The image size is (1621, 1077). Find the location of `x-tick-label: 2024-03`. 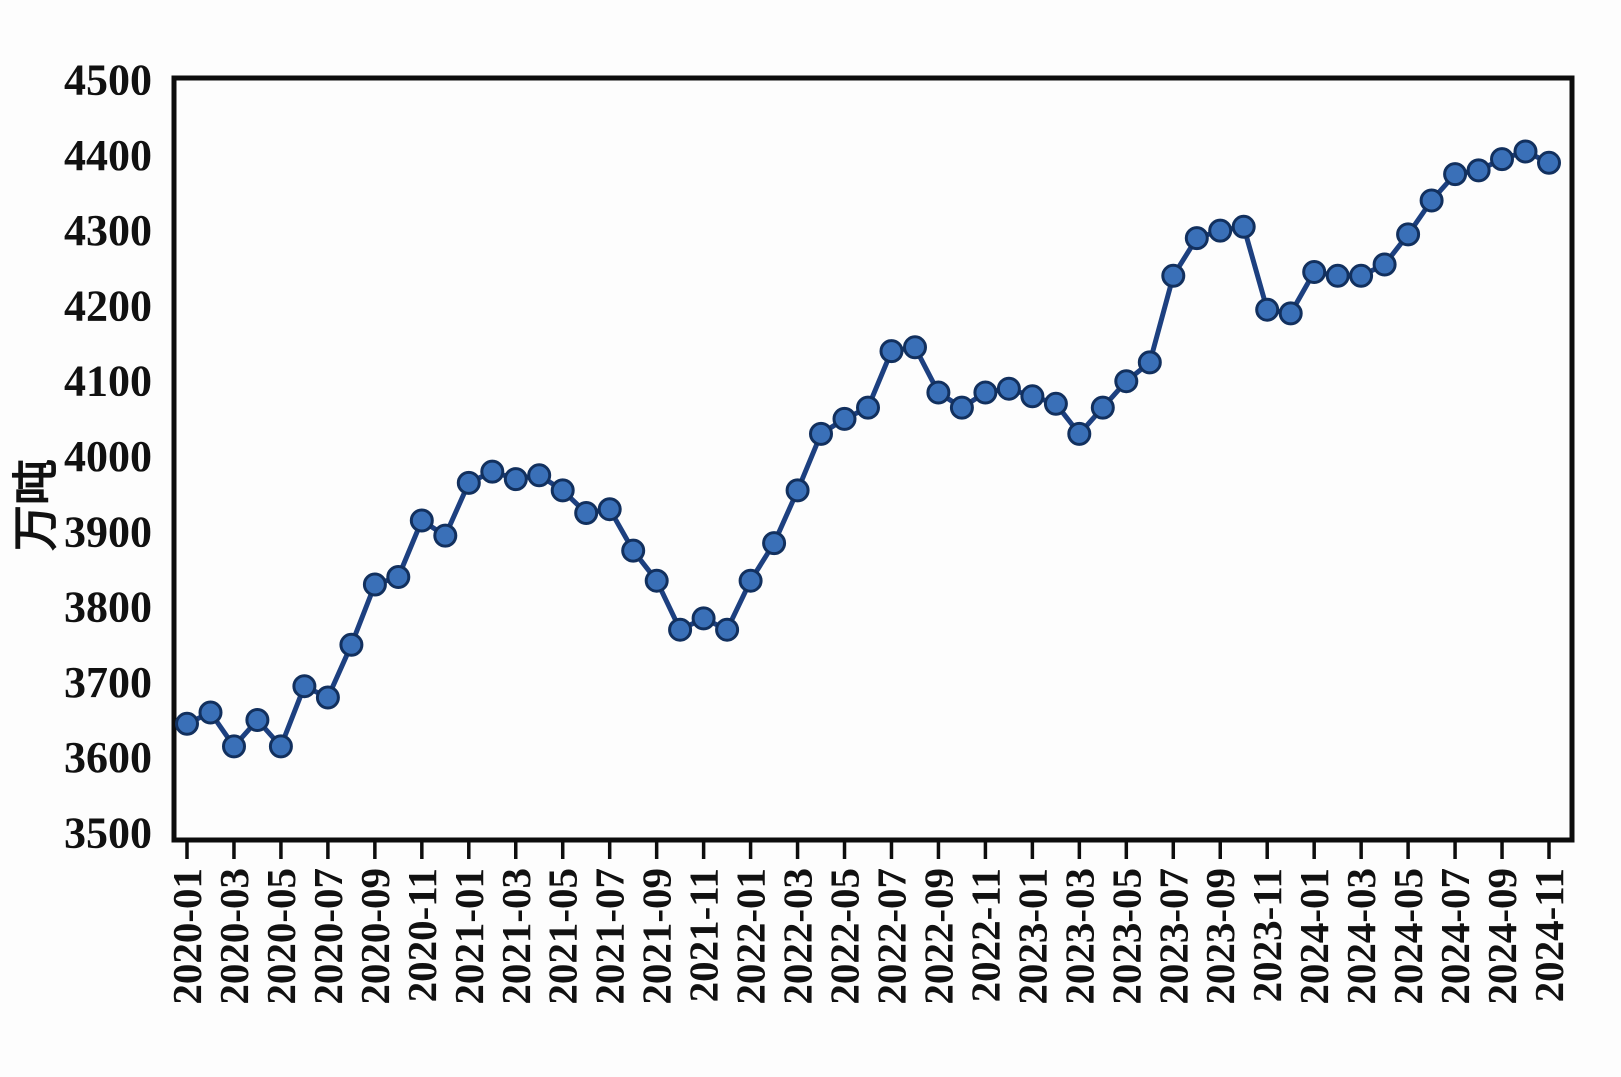

x-tick-label: 2024-03 is located at coordinates (1361, 936).